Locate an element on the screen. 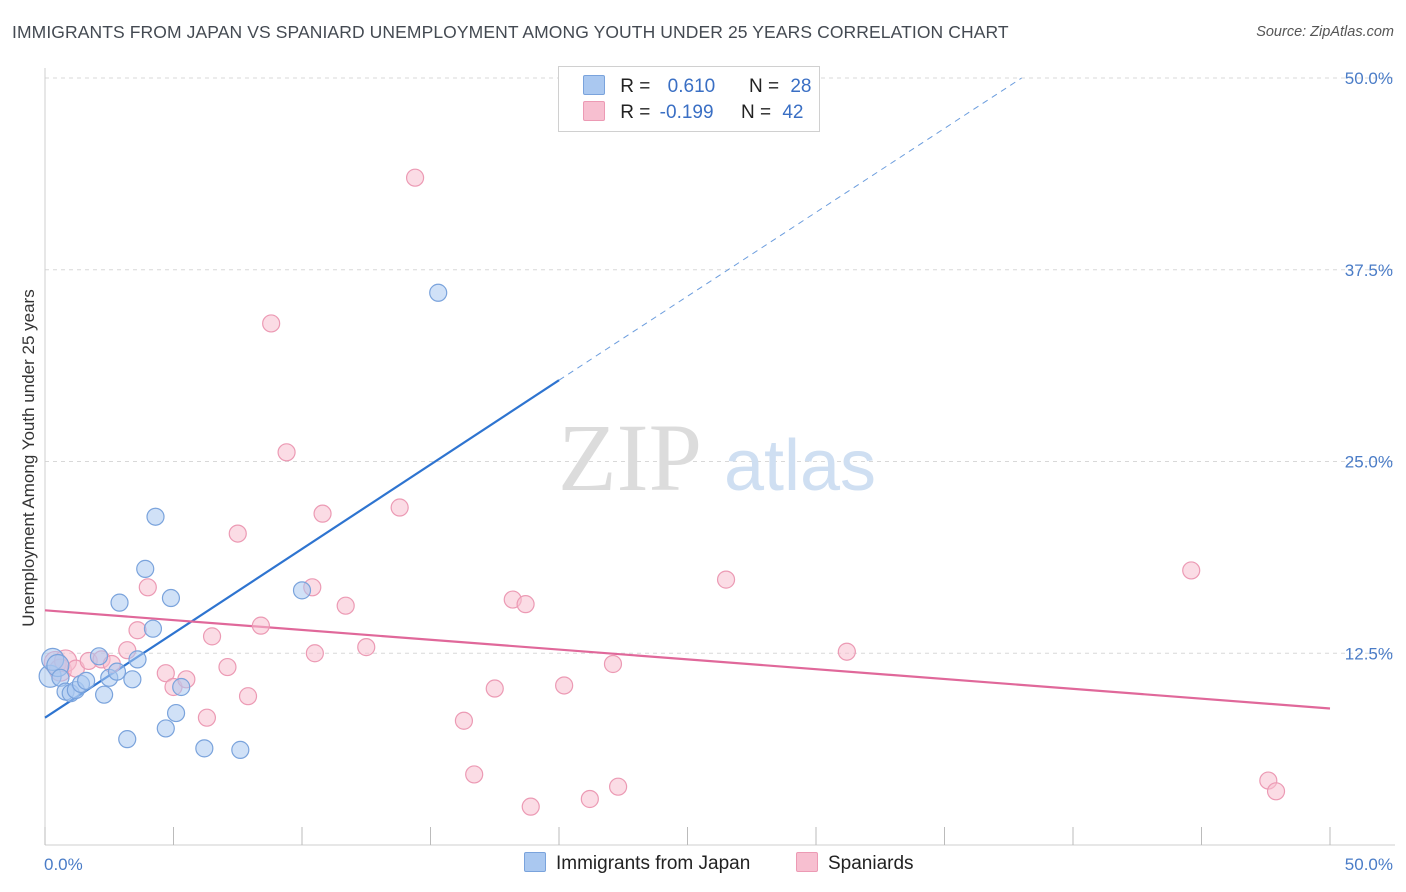  japan-swatch is located at coordinates (594, 85).